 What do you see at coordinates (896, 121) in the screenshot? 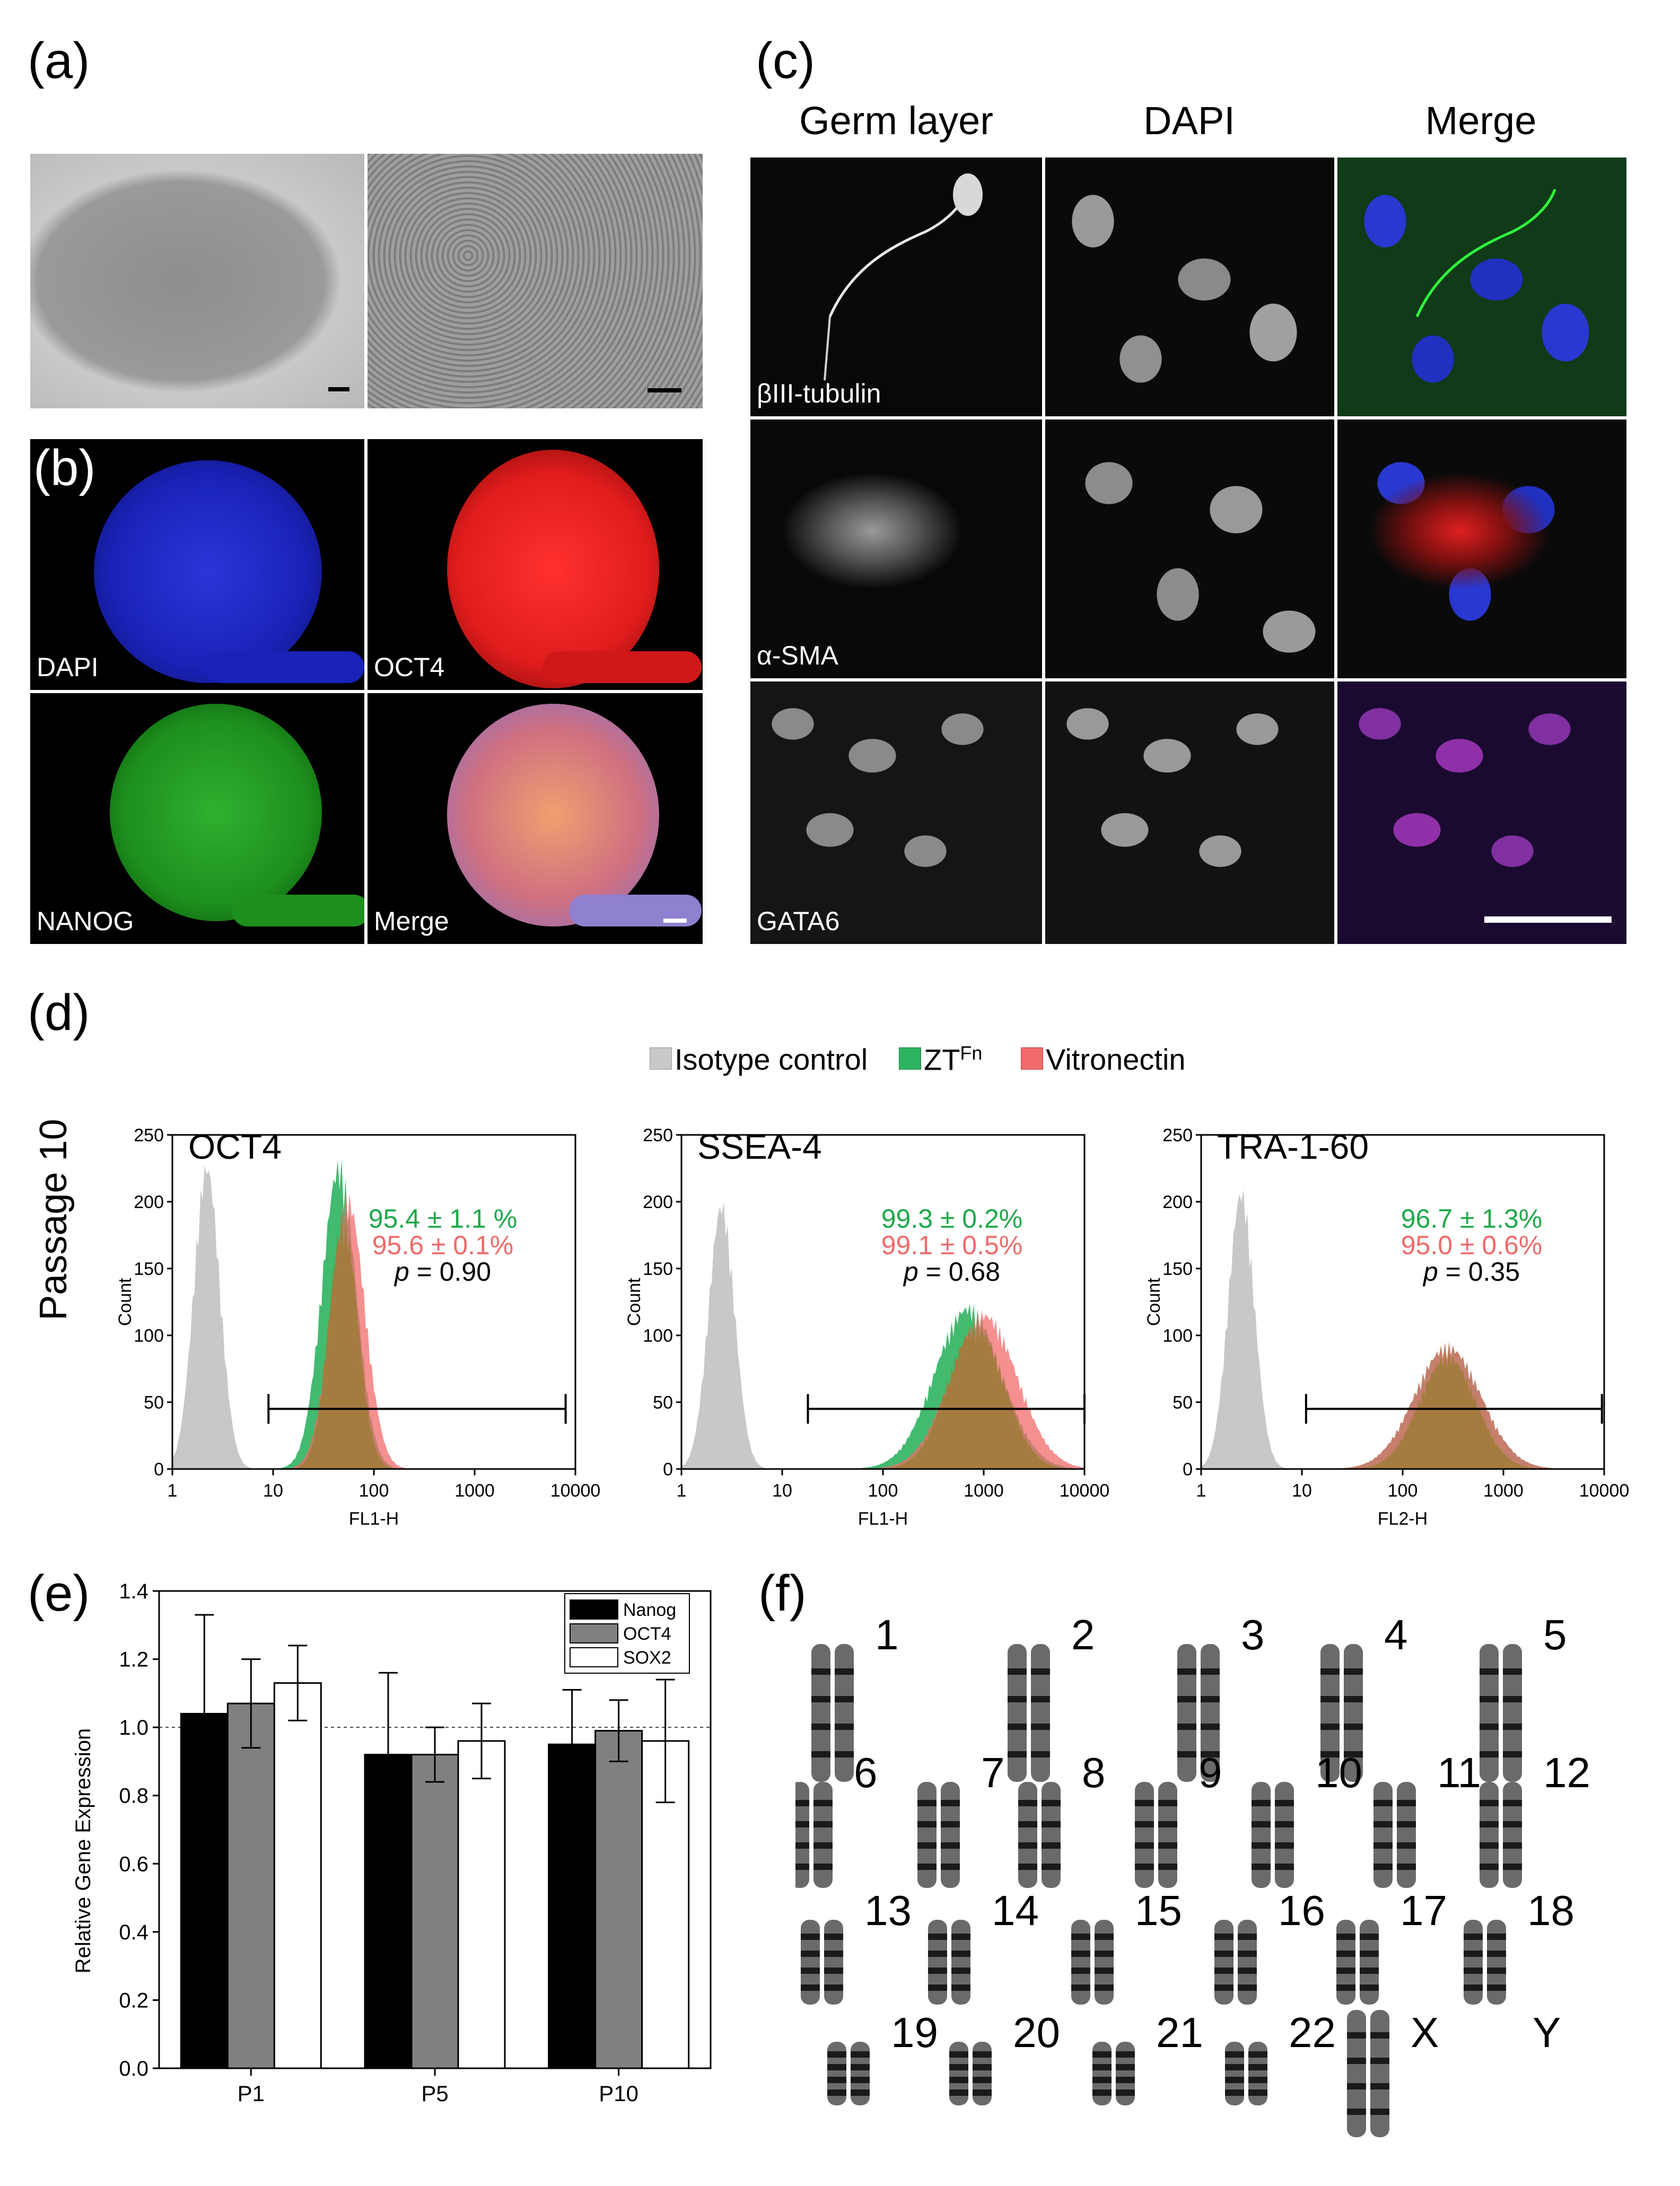
I see `col-title-germ-layer: Germ layer` at bounding box center [896, 121].